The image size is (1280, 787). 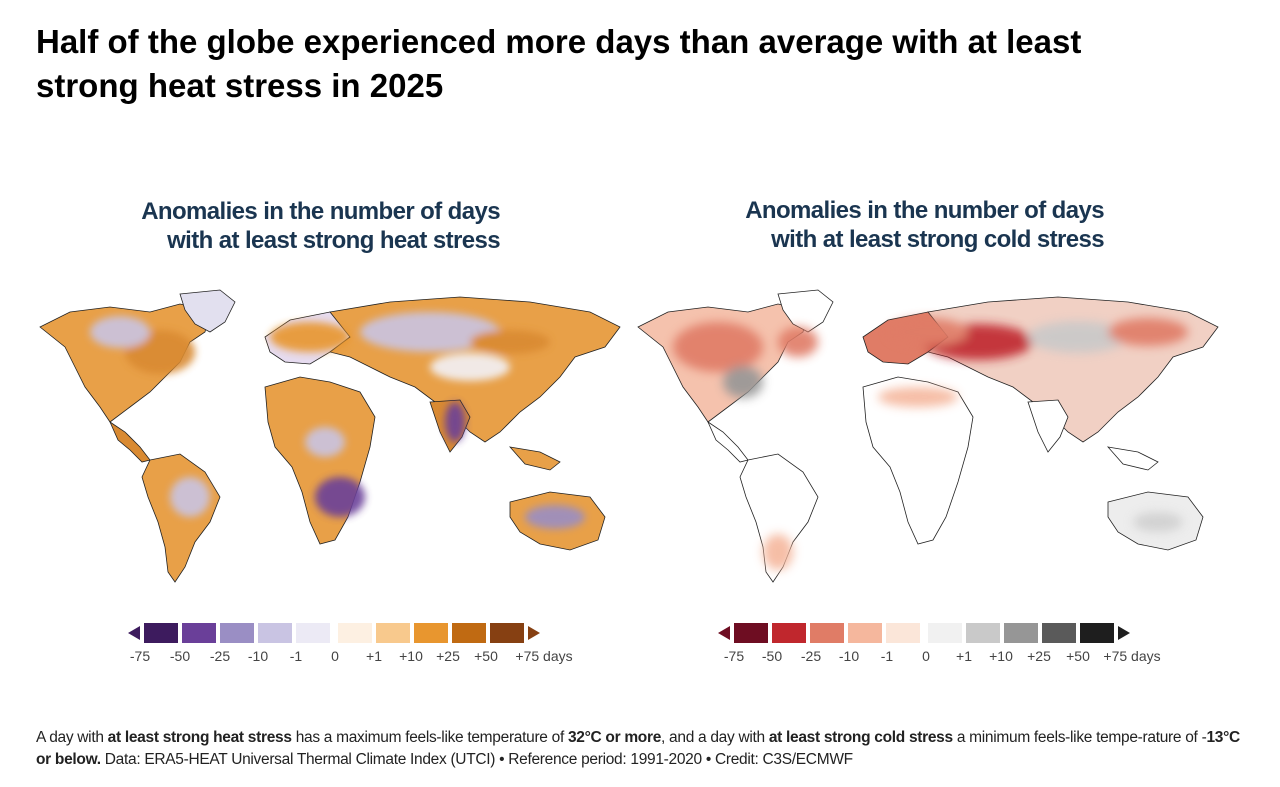 I want to click on footnote-text: has a maximum feels-like temperature of, so click(x=429, y=737).